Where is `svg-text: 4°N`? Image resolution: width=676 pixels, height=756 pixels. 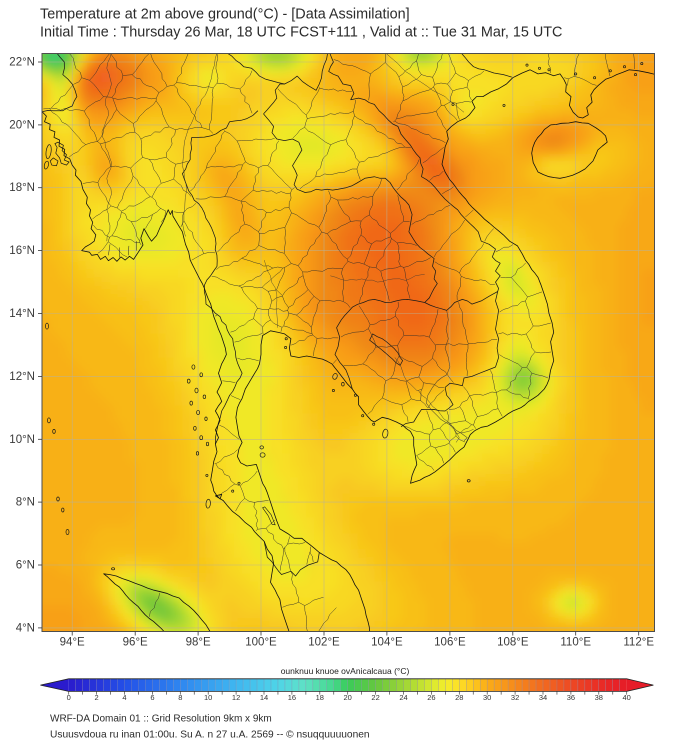
svg-text: 4°N is located at coordinates (25, 628).